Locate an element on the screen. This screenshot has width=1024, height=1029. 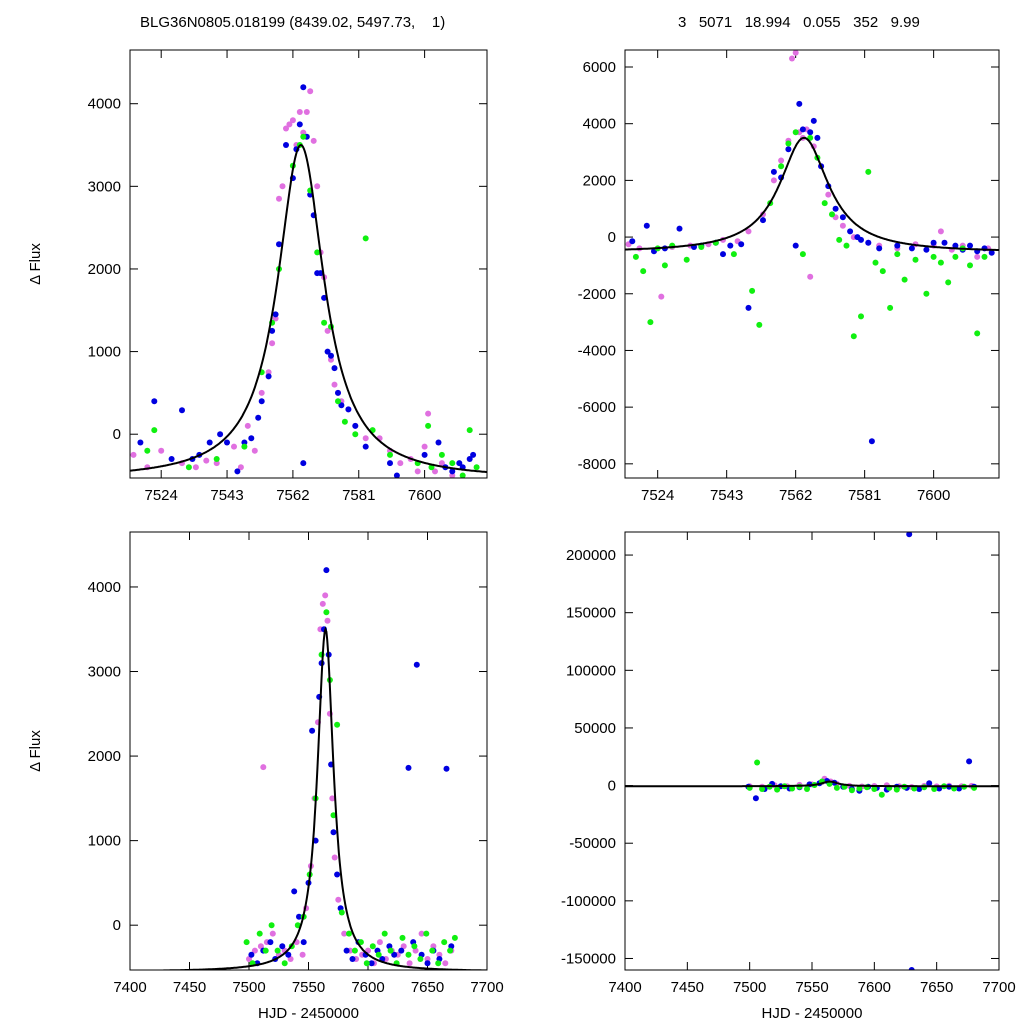
y-tick-label: 2000 is located at coordinates (104, 269).